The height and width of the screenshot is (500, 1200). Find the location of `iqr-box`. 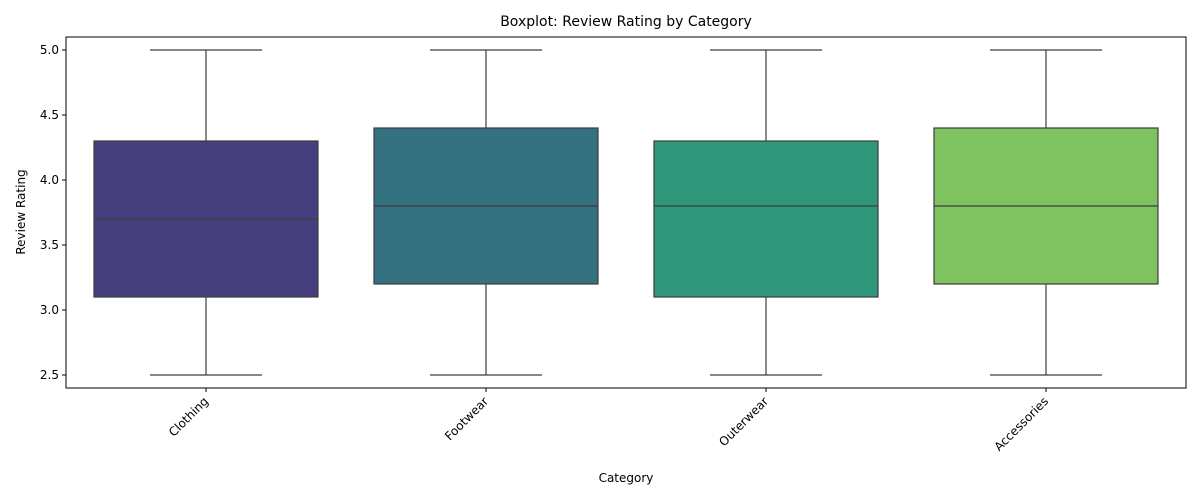

iqr-box is located at coordinates (766, 219).